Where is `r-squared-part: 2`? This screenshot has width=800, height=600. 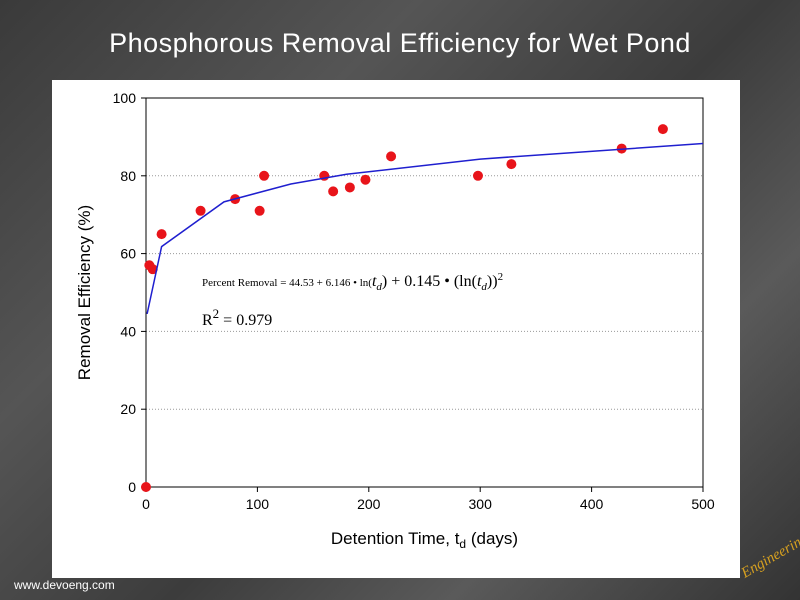 r-squared-part: 2 is located at coordinates (216, 313).